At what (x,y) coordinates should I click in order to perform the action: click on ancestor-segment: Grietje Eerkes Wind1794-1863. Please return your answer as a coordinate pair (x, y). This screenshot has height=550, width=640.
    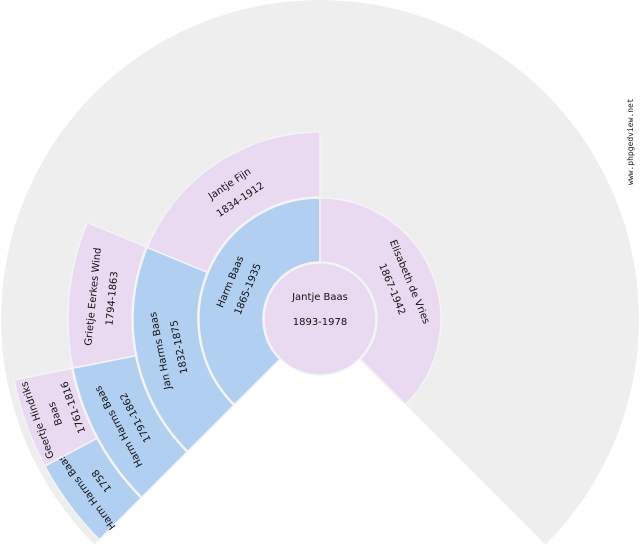
    Looking at the image, I should click on (107, 295).